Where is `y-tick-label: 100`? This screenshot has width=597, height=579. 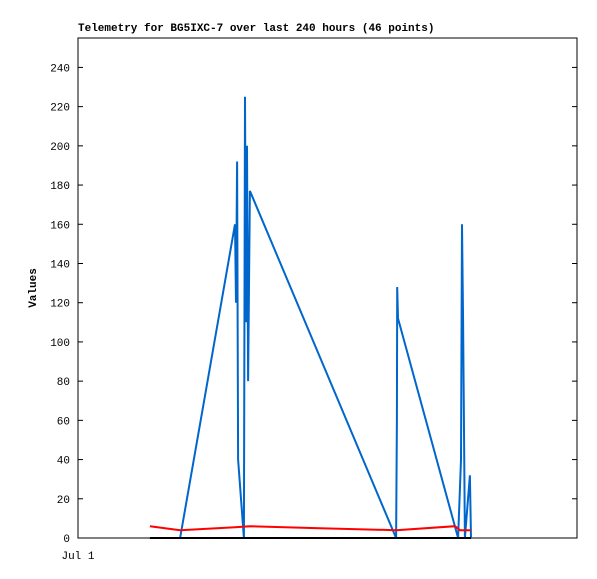
y-tick-label: 100 is located at coordinates (60, 344).